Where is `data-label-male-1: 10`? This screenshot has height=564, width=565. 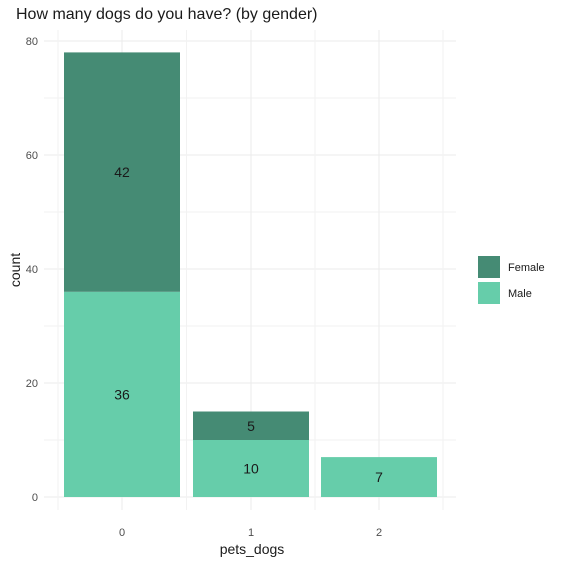
data-label-male-1: 10 is located at coordinates (251, 469).